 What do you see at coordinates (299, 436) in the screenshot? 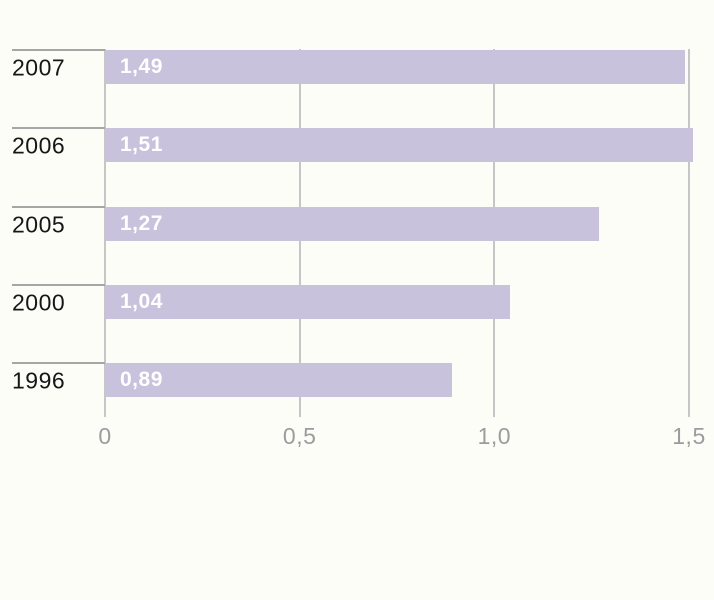
I see `x-tick-label: 0,5` at bounding box center [299, 436].